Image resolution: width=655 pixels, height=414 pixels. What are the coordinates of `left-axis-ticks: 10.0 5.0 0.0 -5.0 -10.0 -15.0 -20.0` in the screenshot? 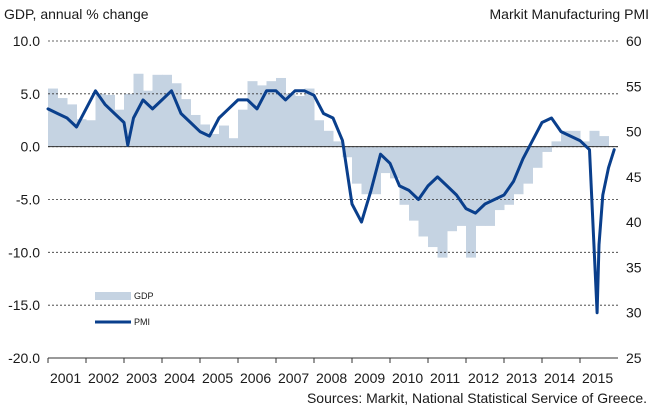 It's located at (24, 199).